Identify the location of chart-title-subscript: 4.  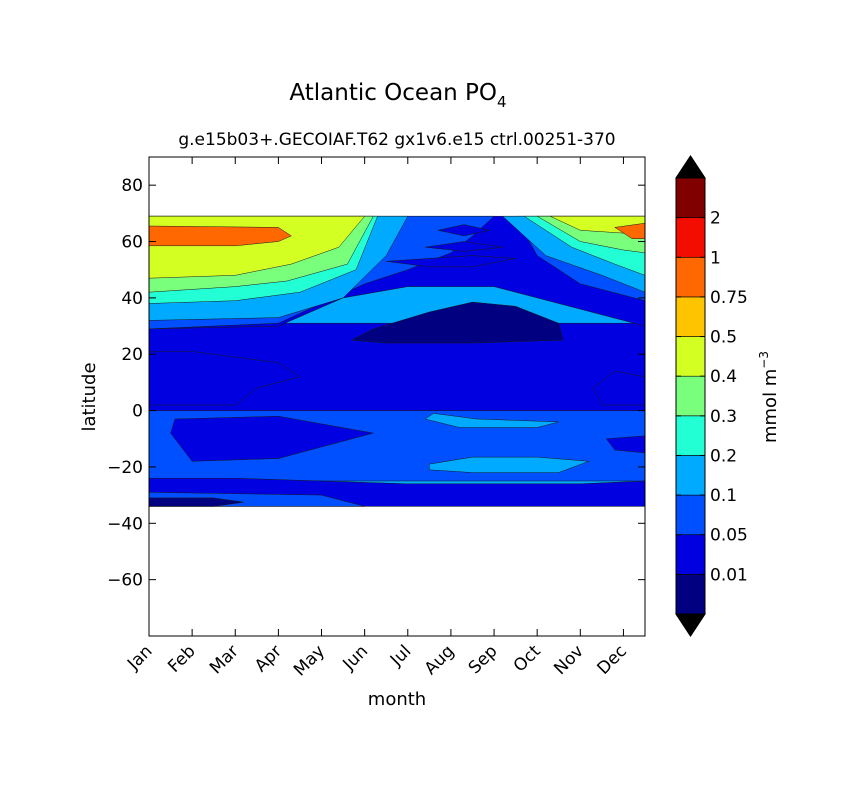
(502, 102).